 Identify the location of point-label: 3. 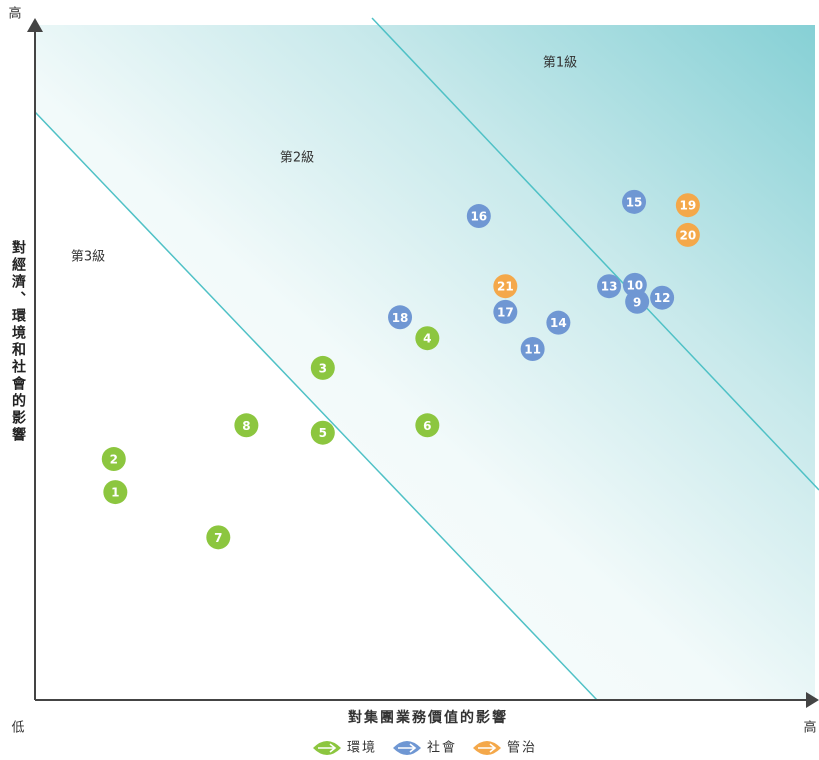
(323, 368).